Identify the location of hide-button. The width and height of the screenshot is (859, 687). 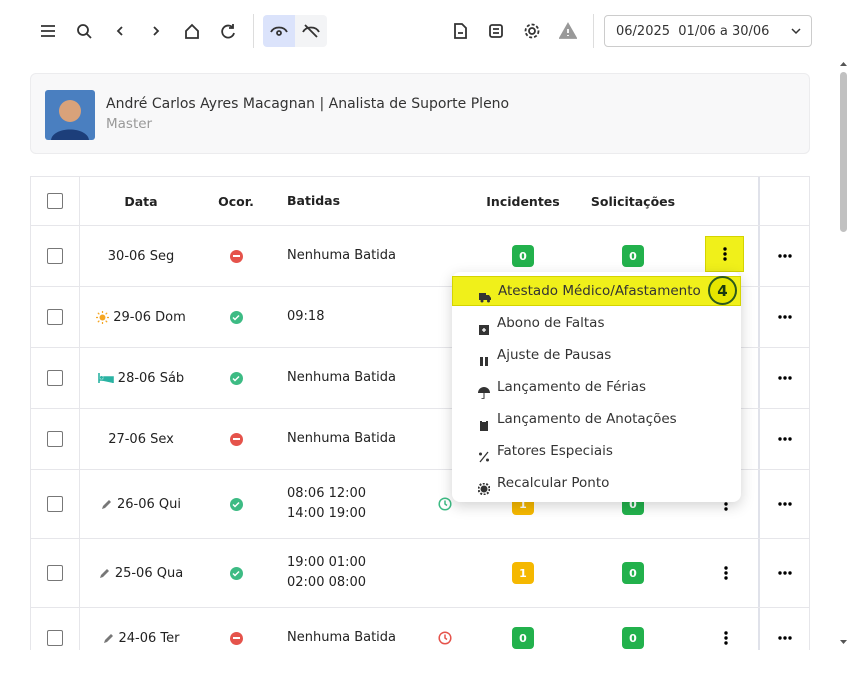
(311, 31).